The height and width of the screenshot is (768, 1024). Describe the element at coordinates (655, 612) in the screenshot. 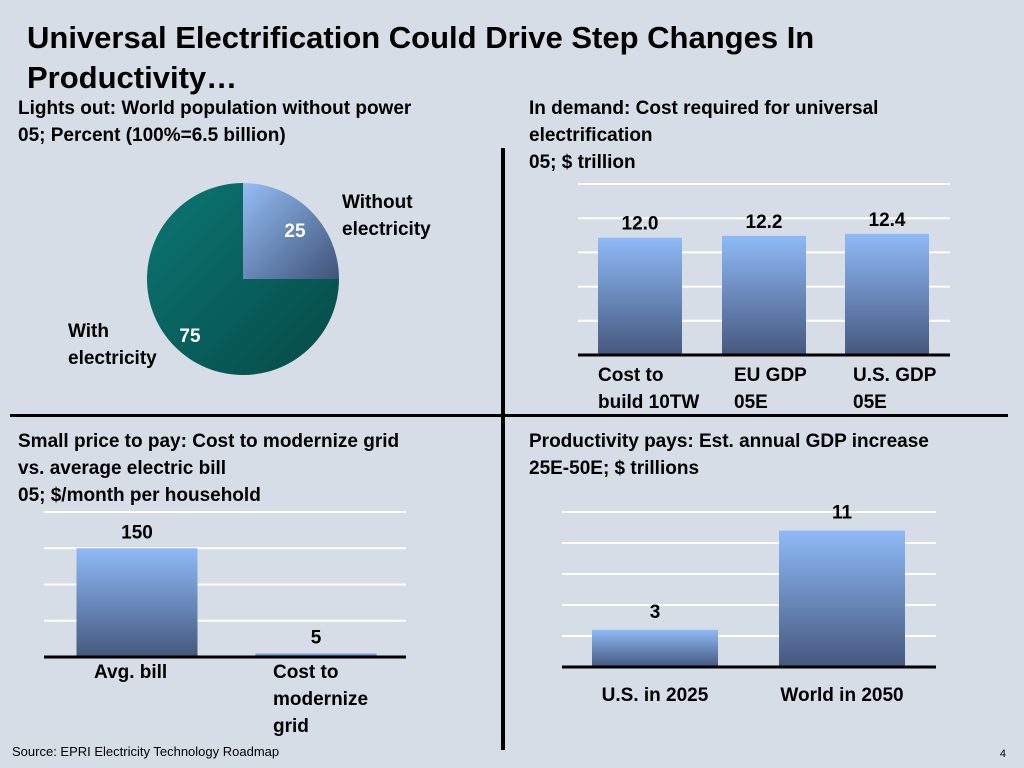

I see `bar-value-label: 3` at that location.